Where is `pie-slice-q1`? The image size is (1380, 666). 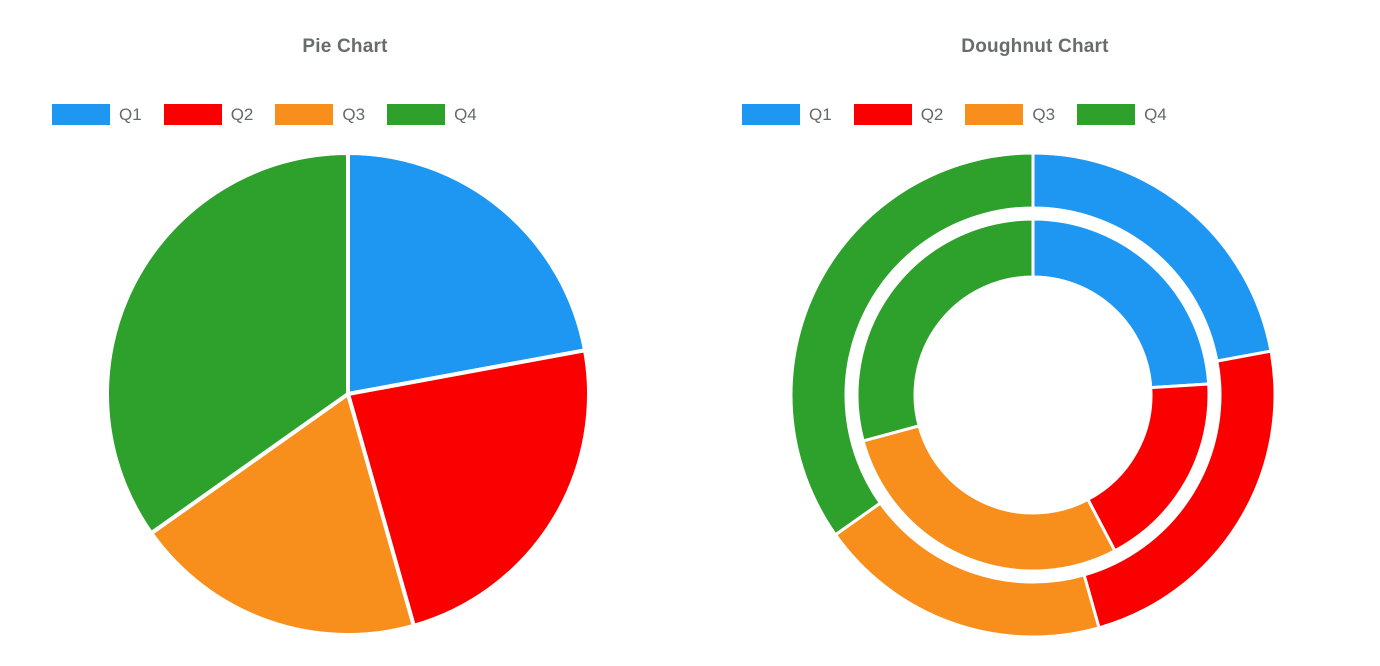 pie-slice-q1 is located at coordinates (467, 273).